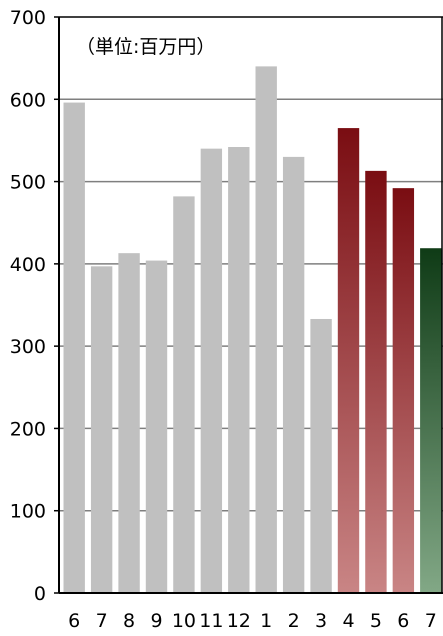 The height and width of the screenshot is (636, 443). Describe the element at coordinates (28, 18) in the screenshot. I see `y-tick-label: 700` at that location.